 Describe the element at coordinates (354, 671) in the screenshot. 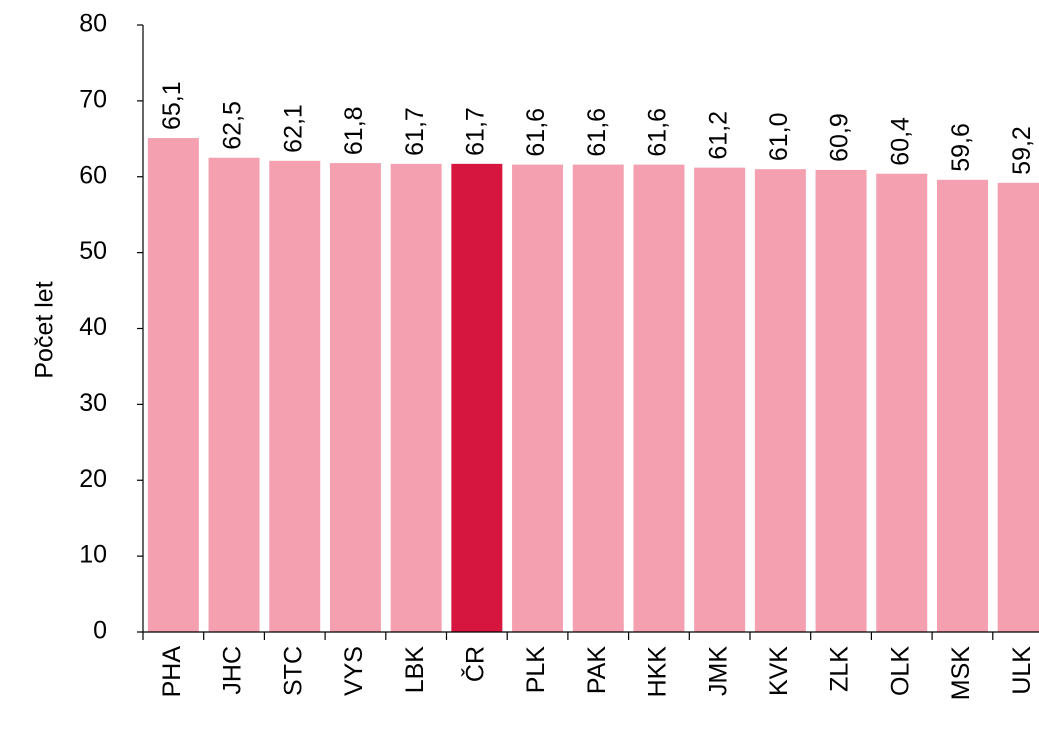

I see `x-tick-label: VYS` at that location.